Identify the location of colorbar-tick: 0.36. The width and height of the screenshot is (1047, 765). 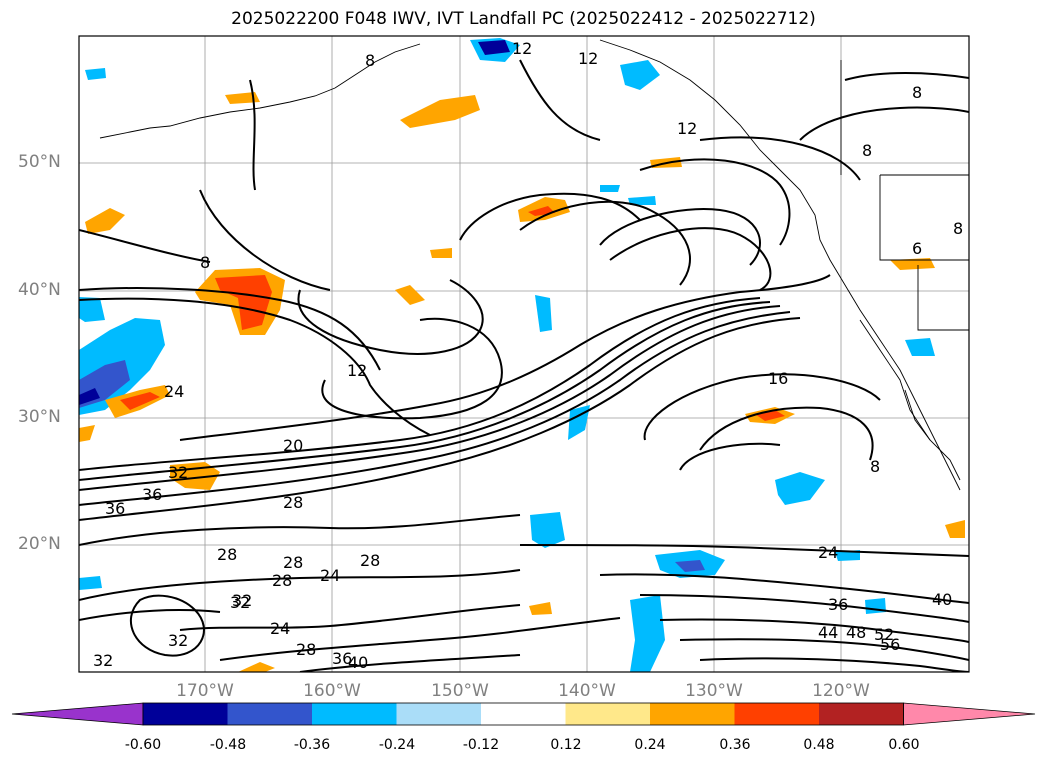
(735, 745).